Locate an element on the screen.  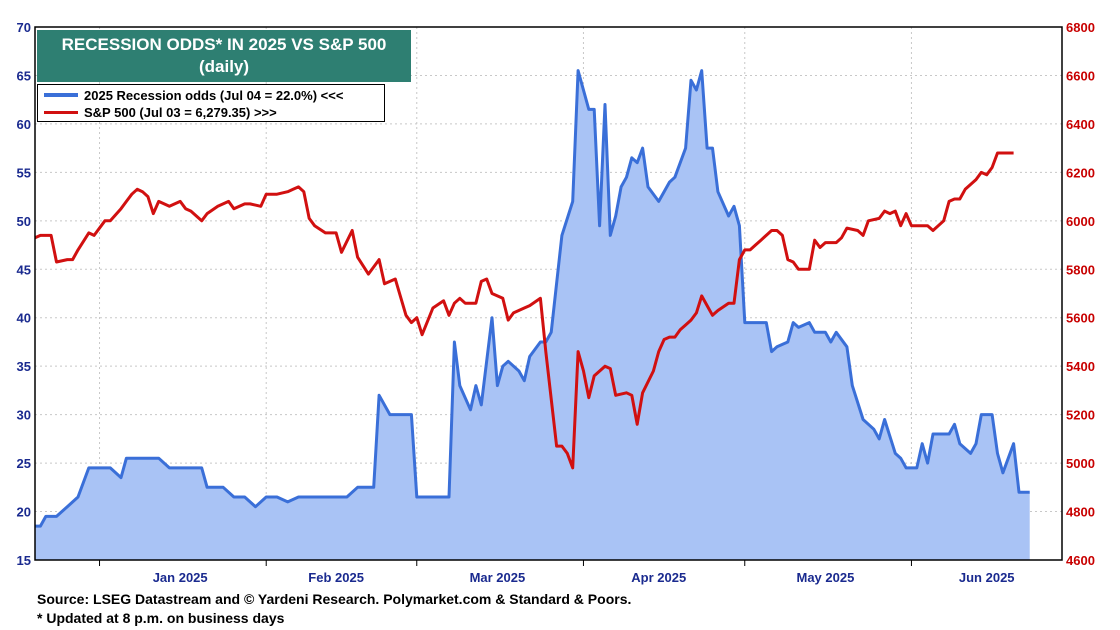
y-left-tick-label-3: 30 is located at coordinates (24, 415).